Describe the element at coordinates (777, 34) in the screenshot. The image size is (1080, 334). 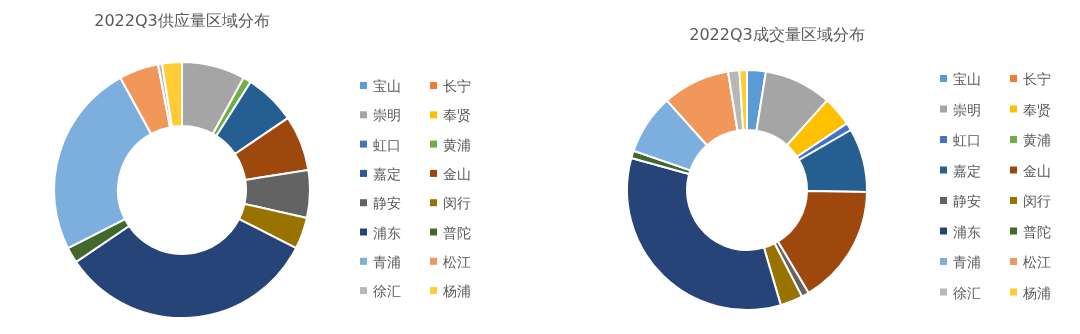
I see `chart-title: 2022Q3成交量区域分布` at that location.